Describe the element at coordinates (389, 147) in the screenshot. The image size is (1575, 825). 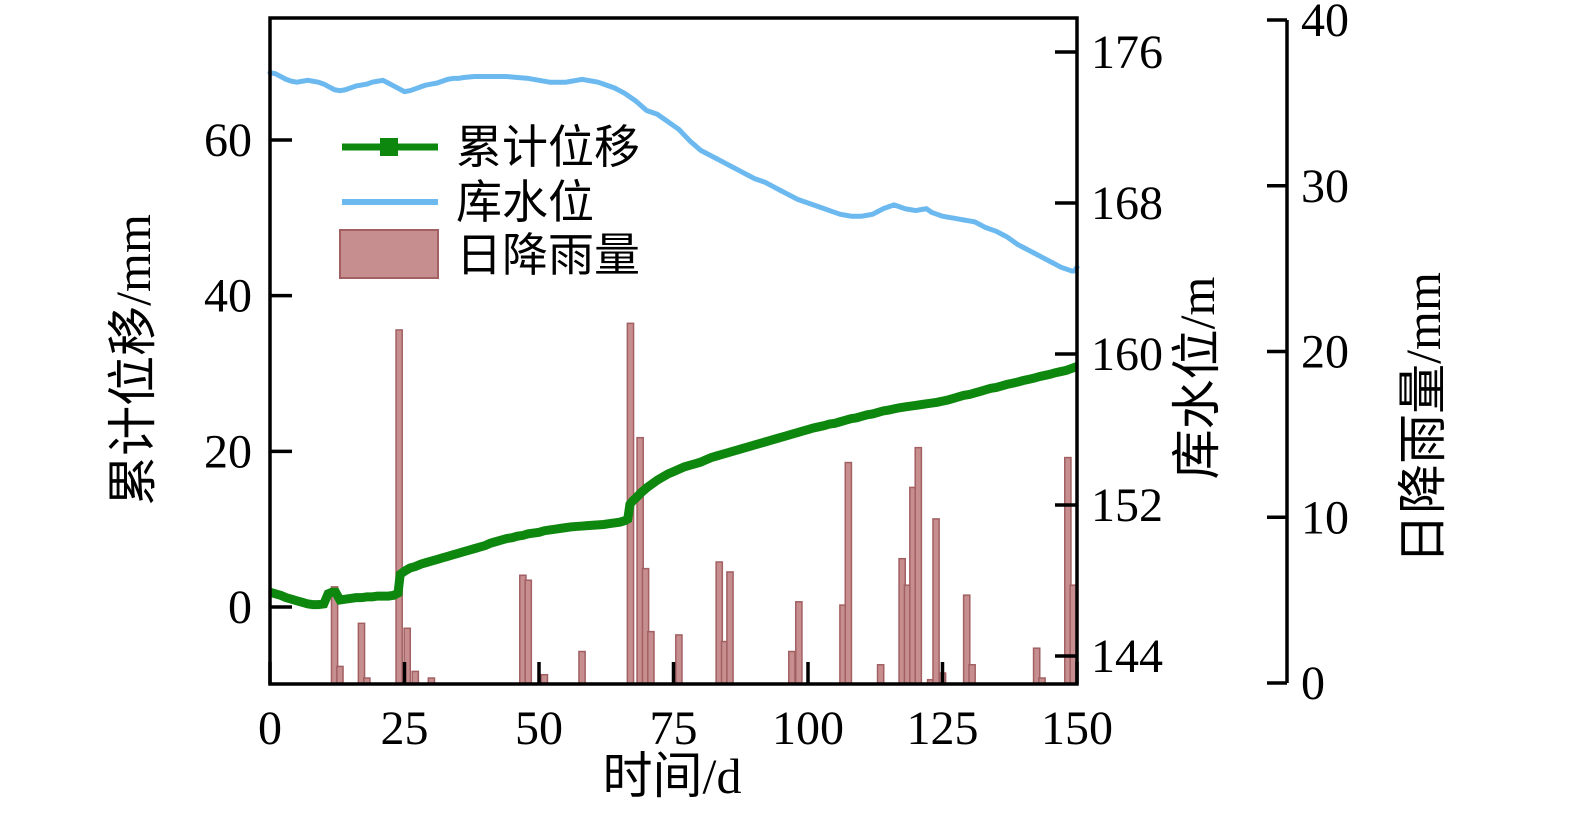
I see `displacement-marker-swatch` at that location.